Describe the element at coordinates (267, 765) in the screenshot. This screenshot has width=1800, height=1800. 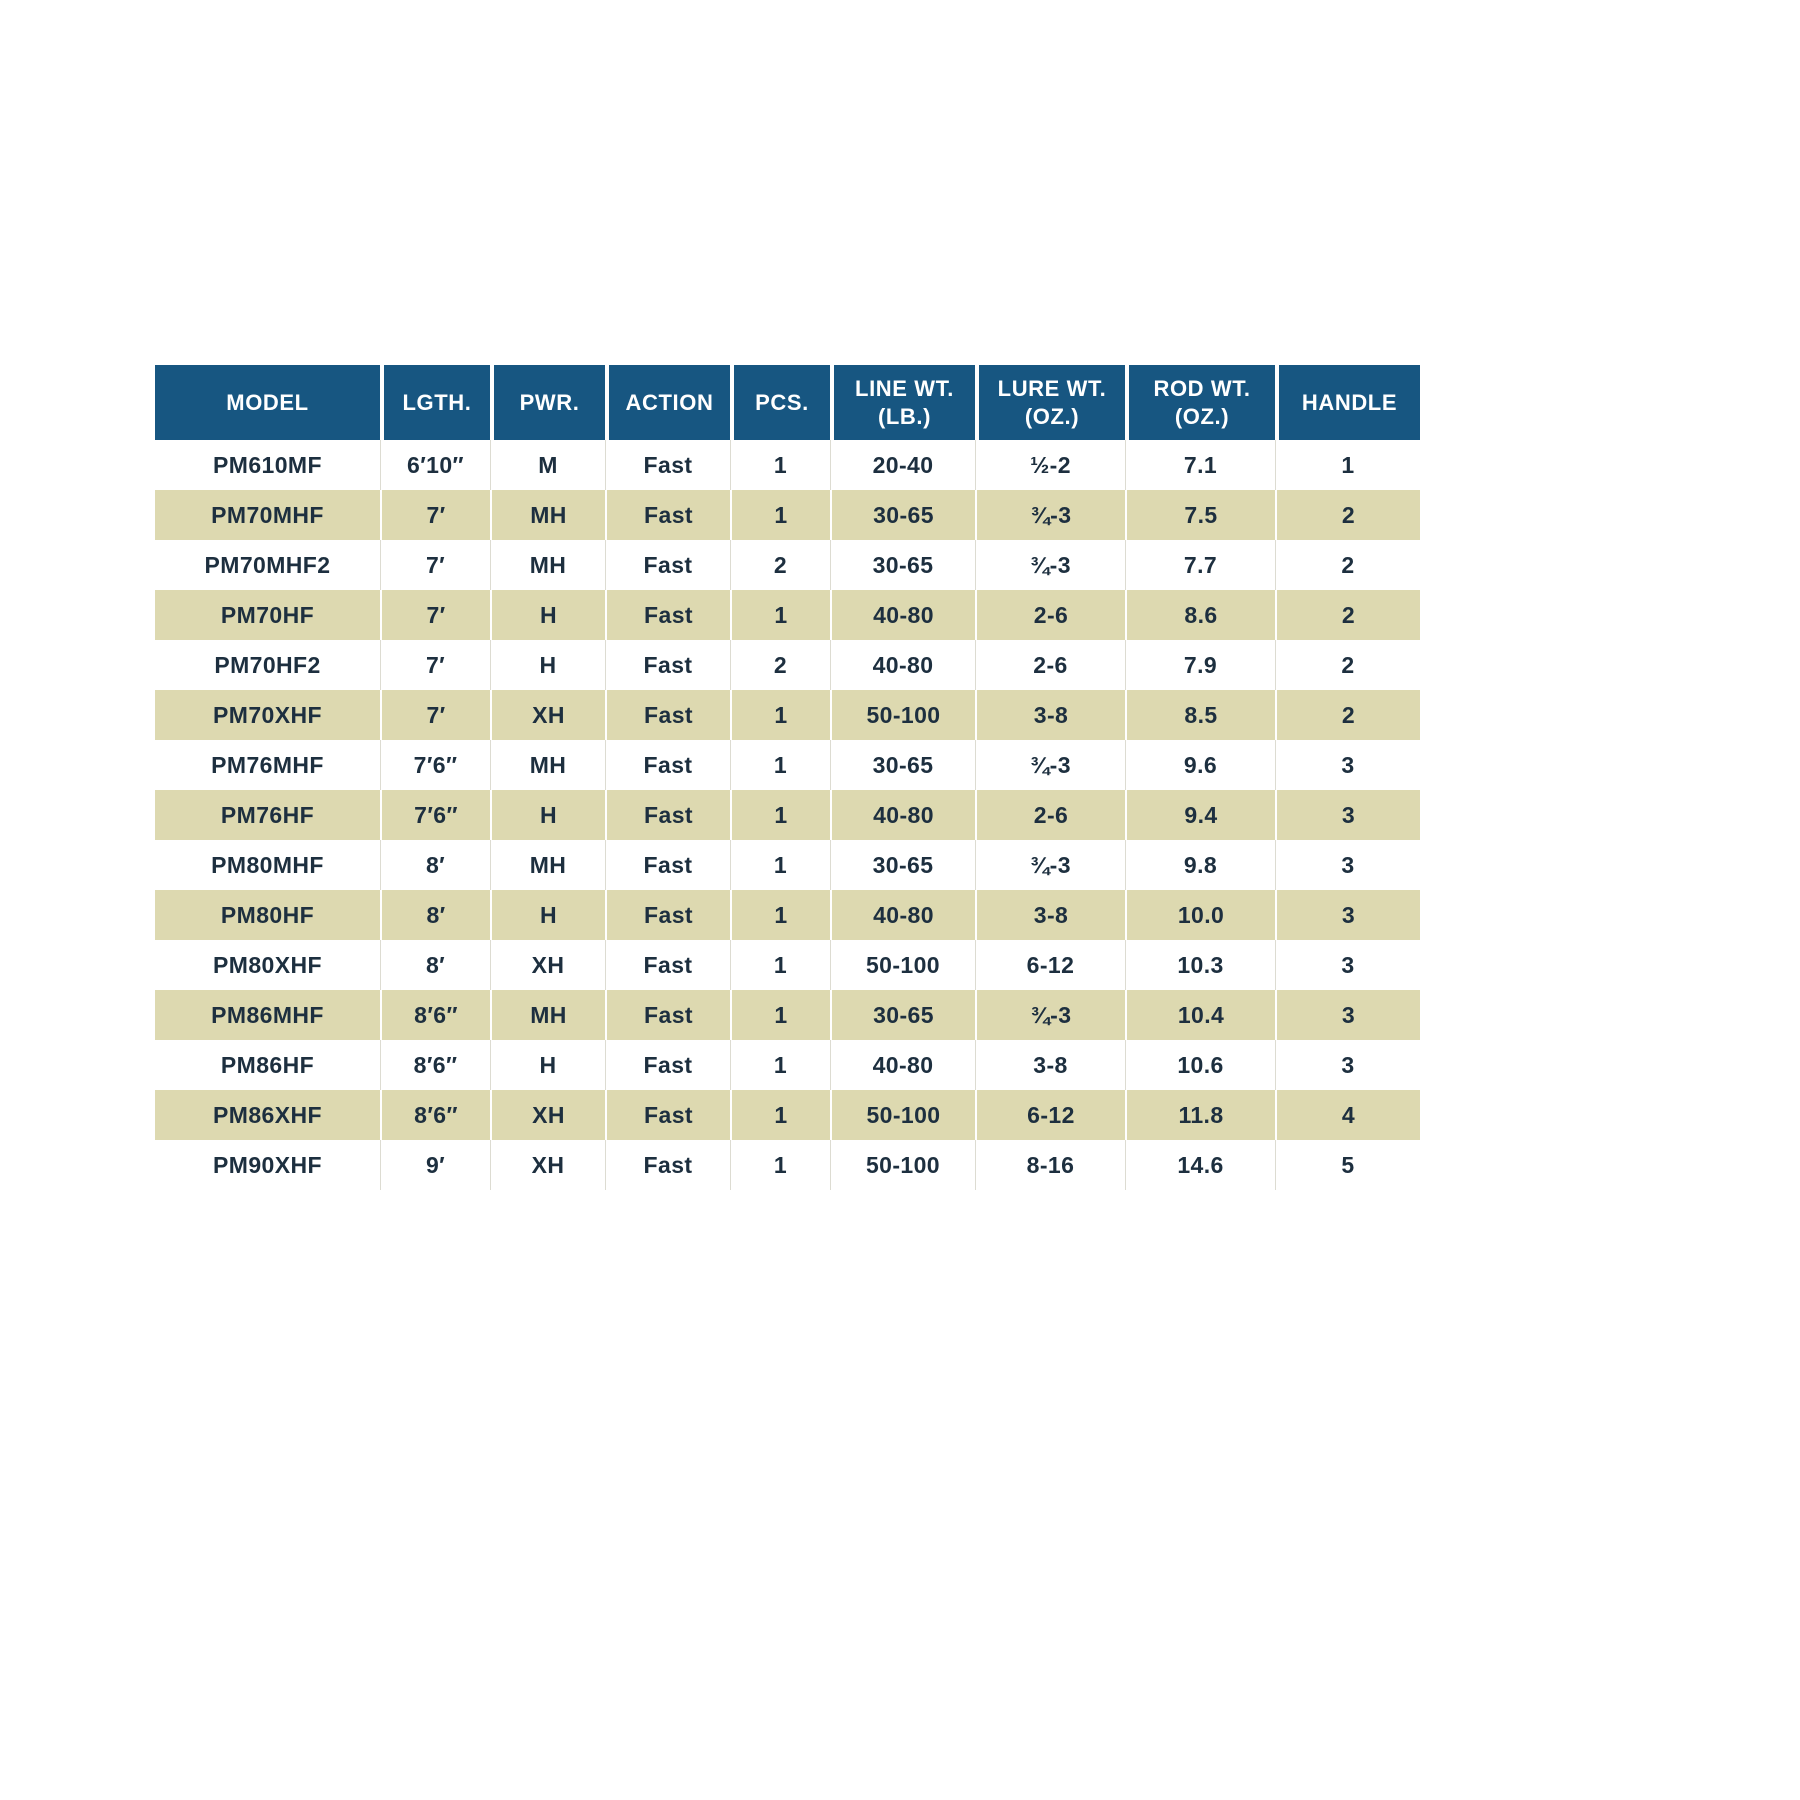
I see `table-cell: PM76MHF` at that location.